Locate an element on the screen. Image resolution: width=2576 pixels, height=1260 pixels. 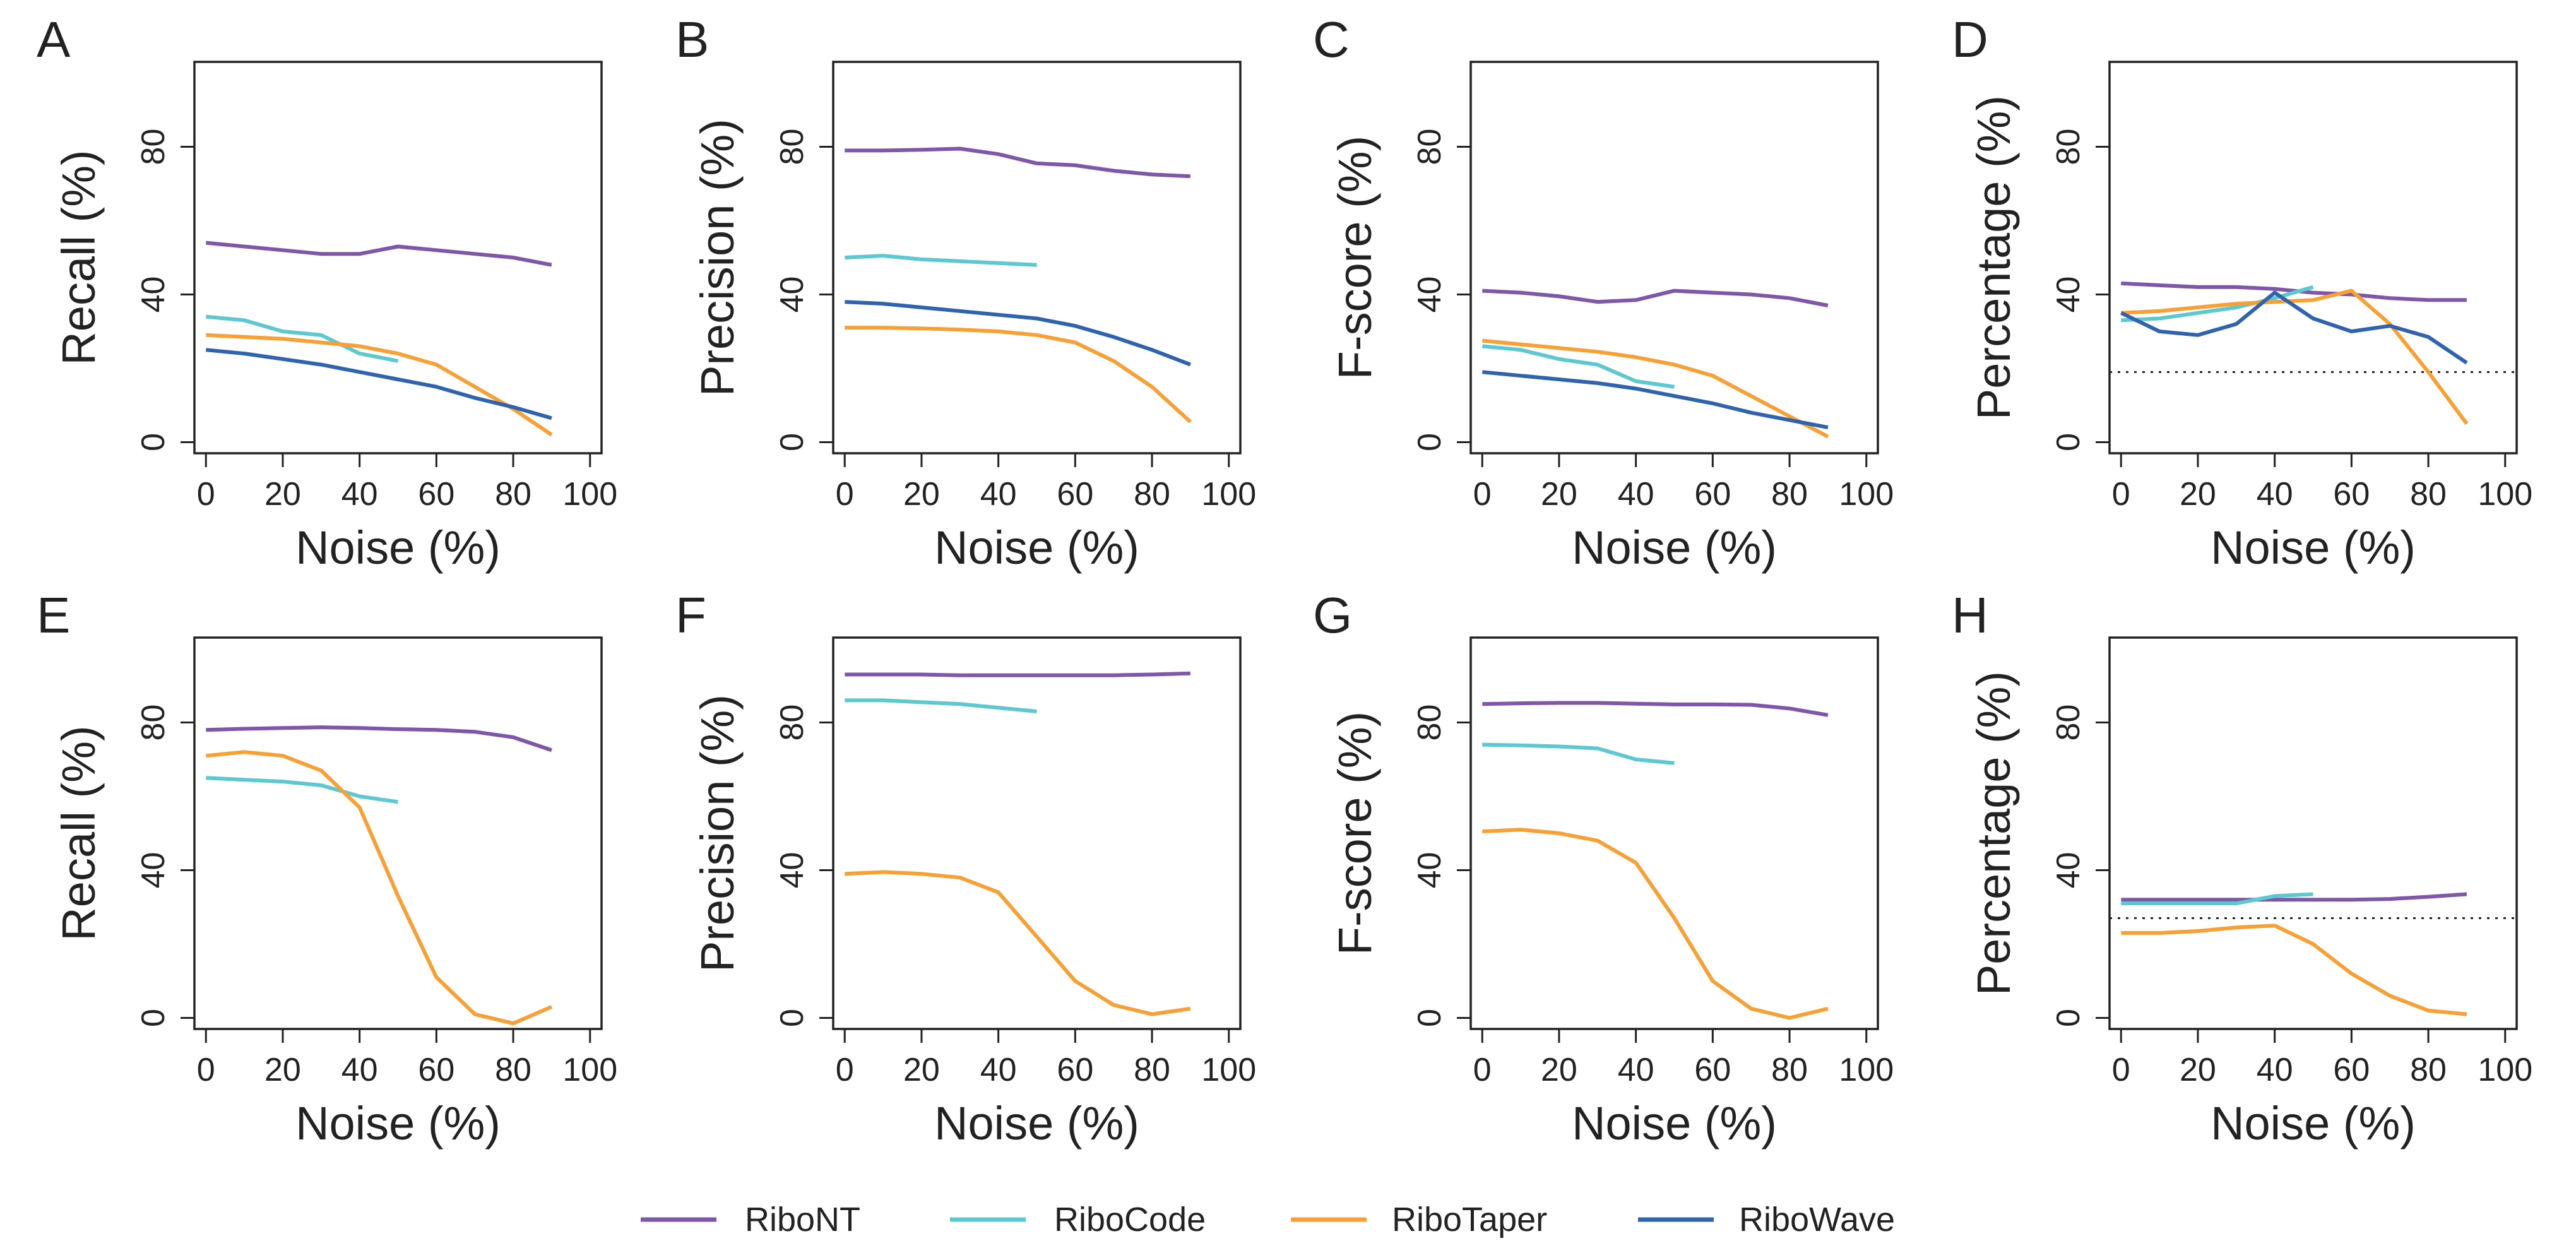
plot-frame-e is located at coordinates (398, 833).